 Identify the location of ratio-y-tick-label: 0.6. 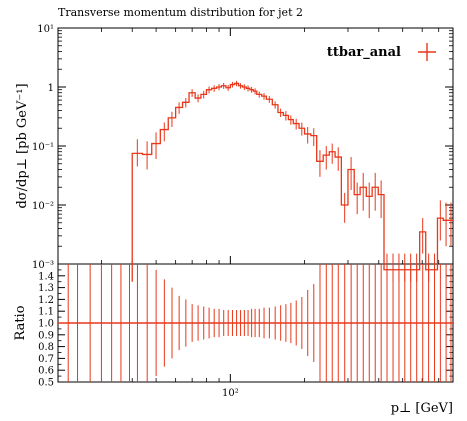
(46, 371).